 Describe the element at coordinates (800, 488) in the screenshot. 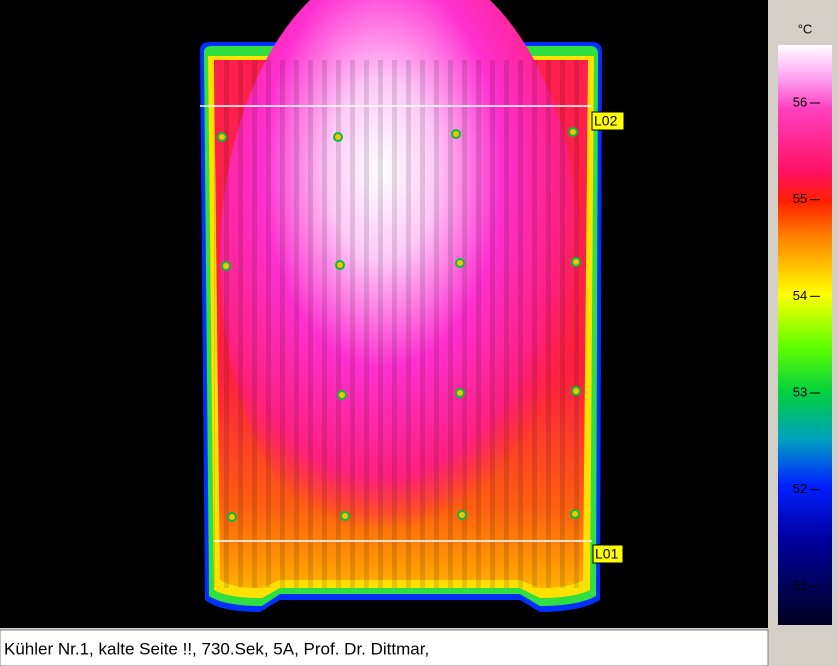

I see `scale-tick-label: 52` at that location.